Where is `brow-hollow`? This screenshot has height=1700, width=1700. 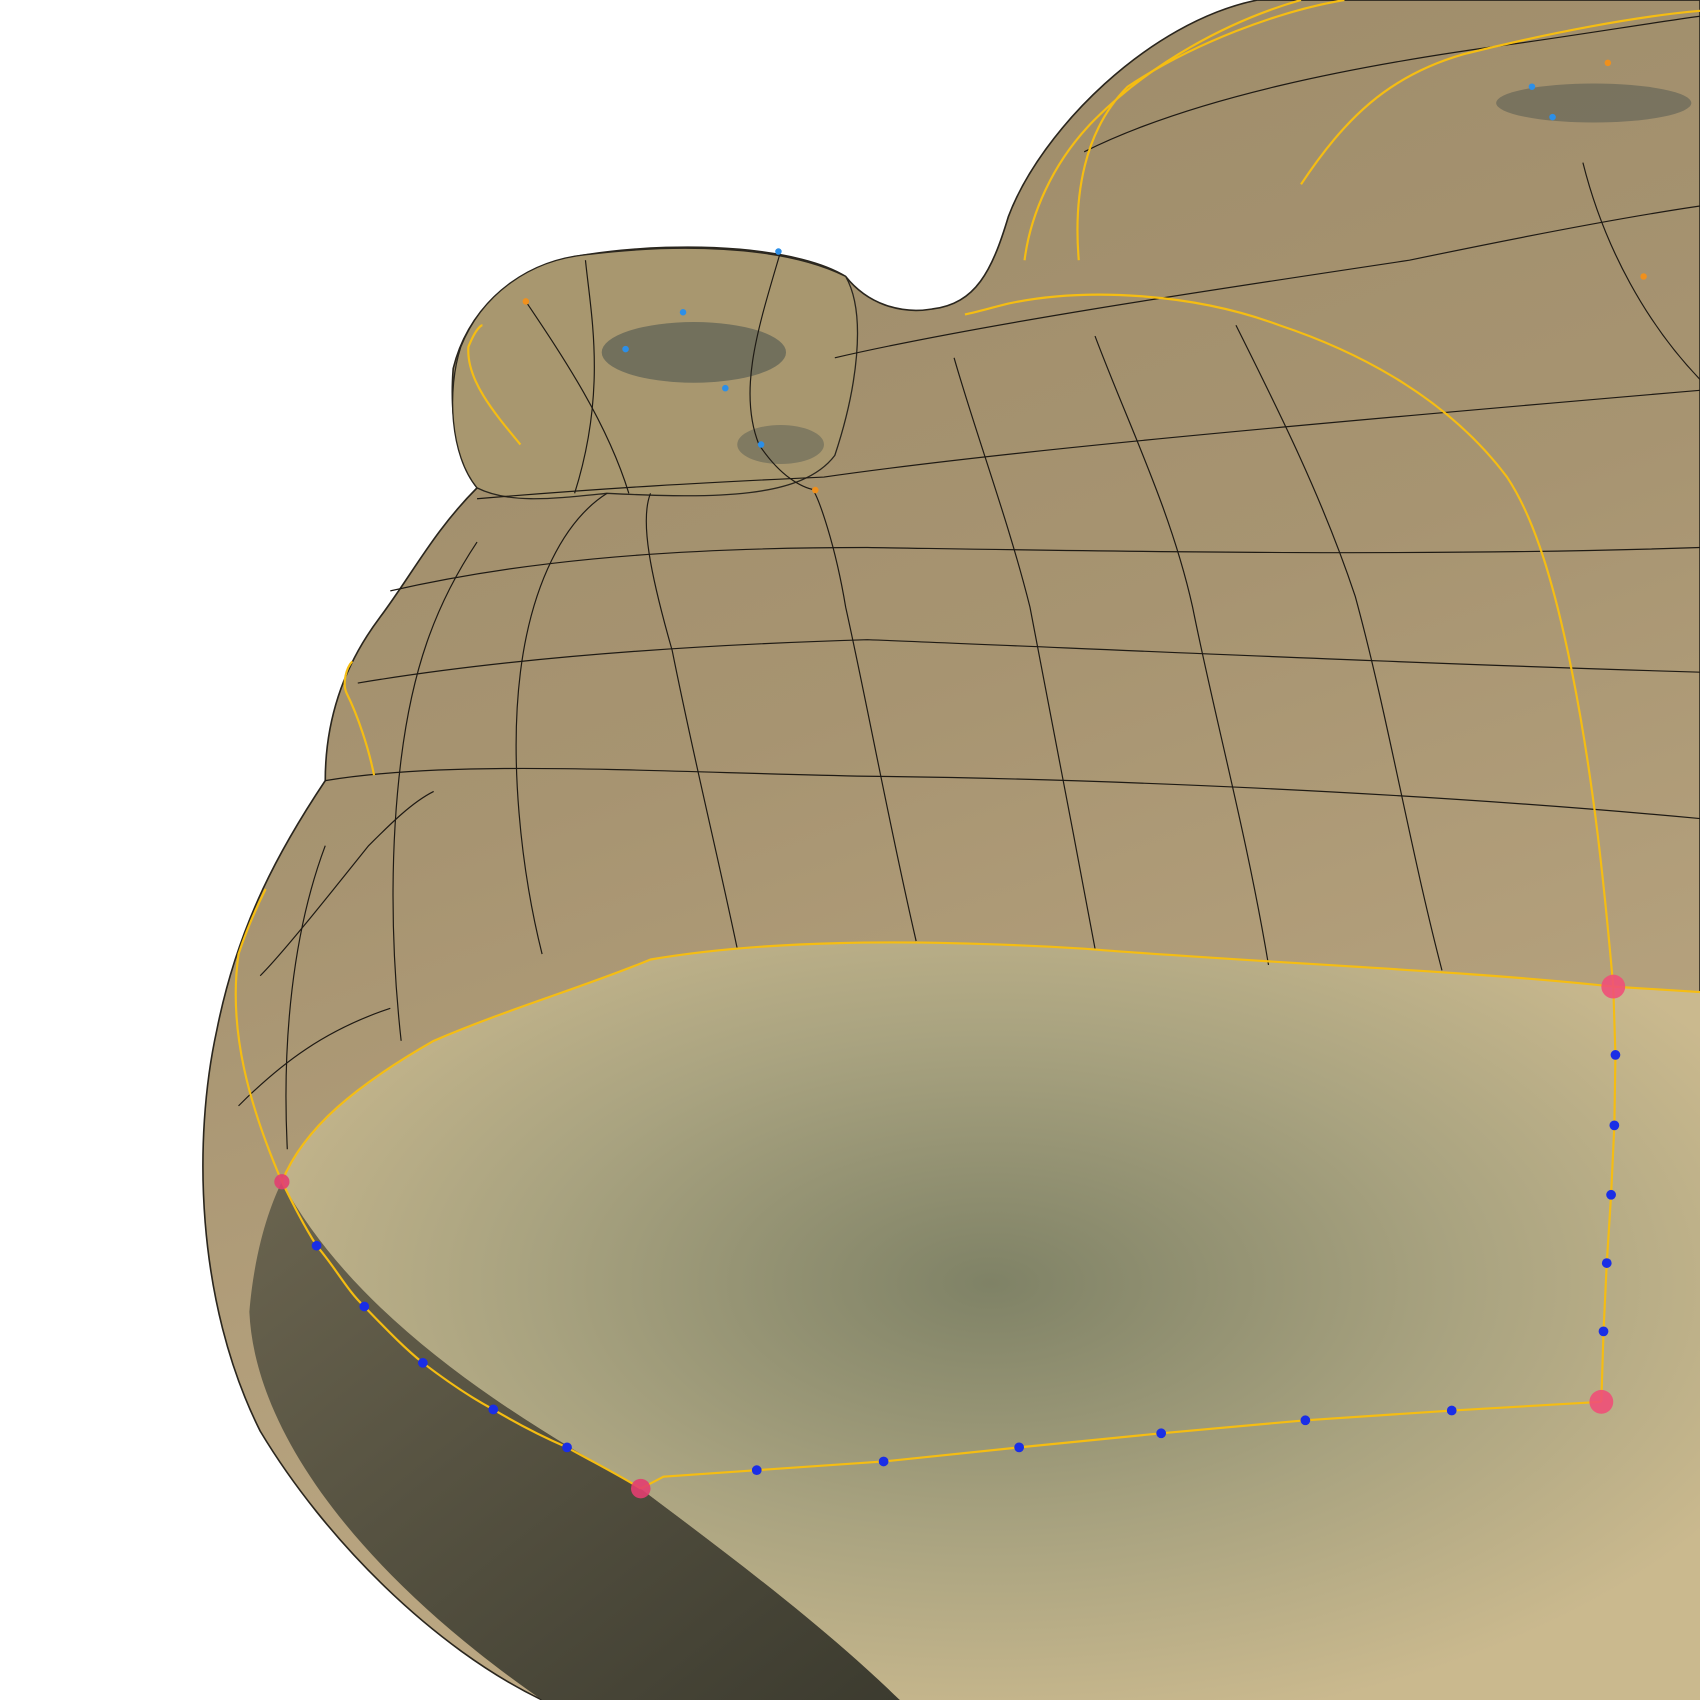 brow-hollow is located at coordinates (1594, 103).